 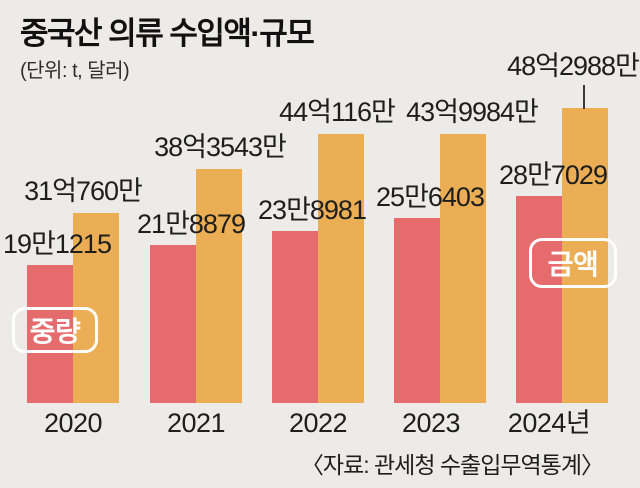 I want to click on value-label-amount-2021: 38억3543만, so click(x=220, y=147).